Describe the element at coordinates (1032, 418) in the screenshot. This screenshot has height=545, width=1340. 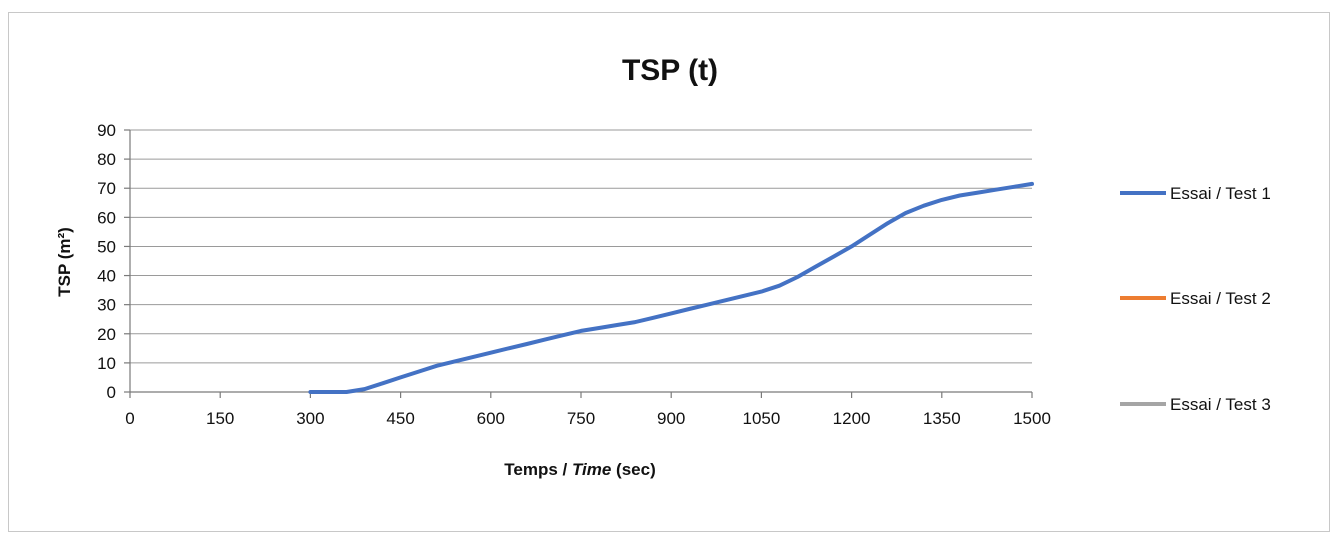
I see `x-tick-label: 1500` at that location.